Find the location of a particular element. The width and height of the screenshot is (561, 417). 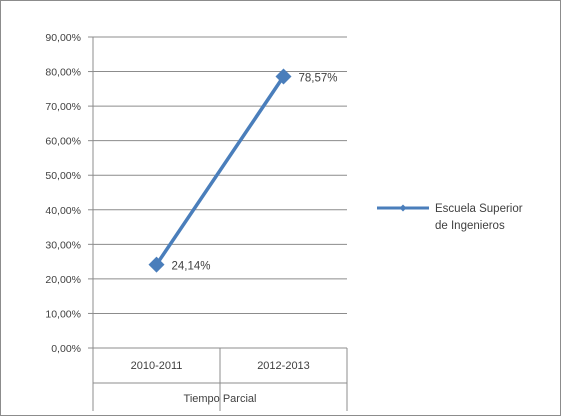

x-group-label: Tiempo Parcial is located at coordinates (220, 399).